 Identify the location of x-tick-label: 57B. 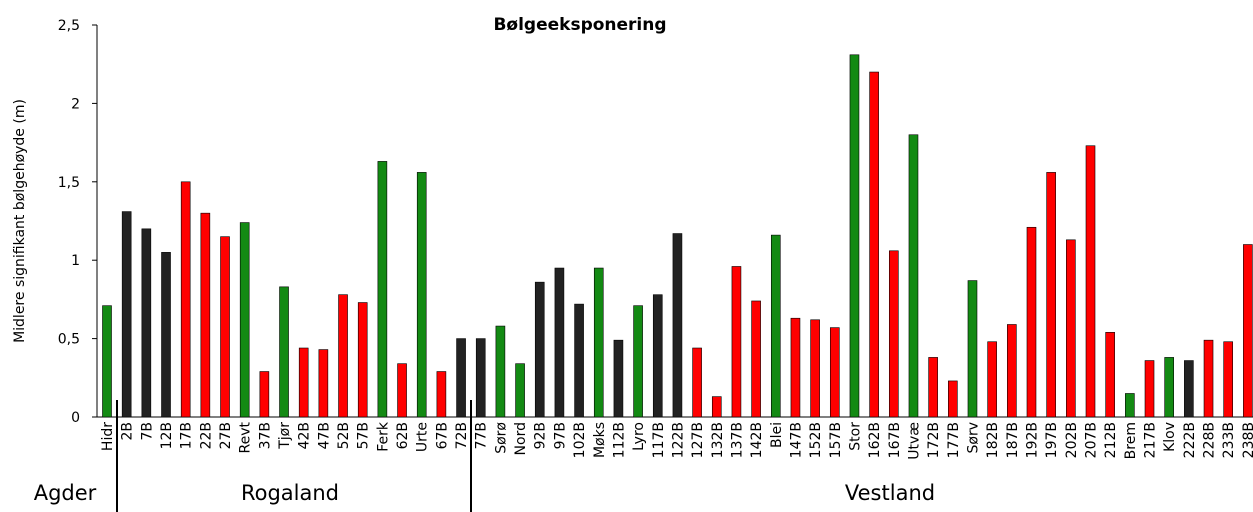
(364, 435).